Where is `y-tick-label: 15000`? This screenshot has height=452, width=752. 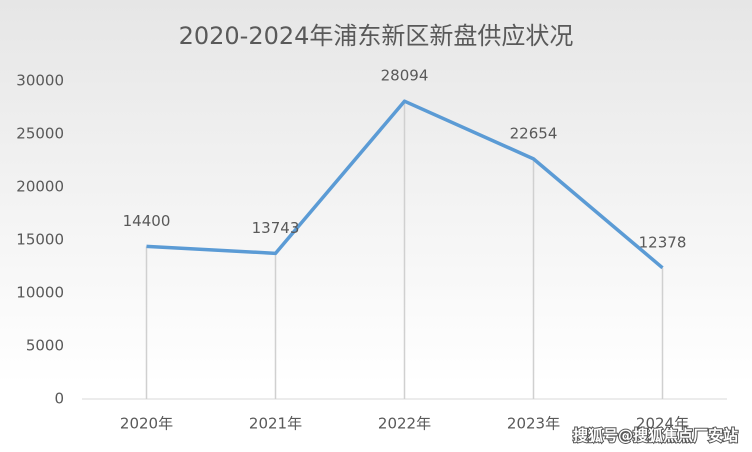
y-tick-label: 15000 is located at coordinates (40, 240).